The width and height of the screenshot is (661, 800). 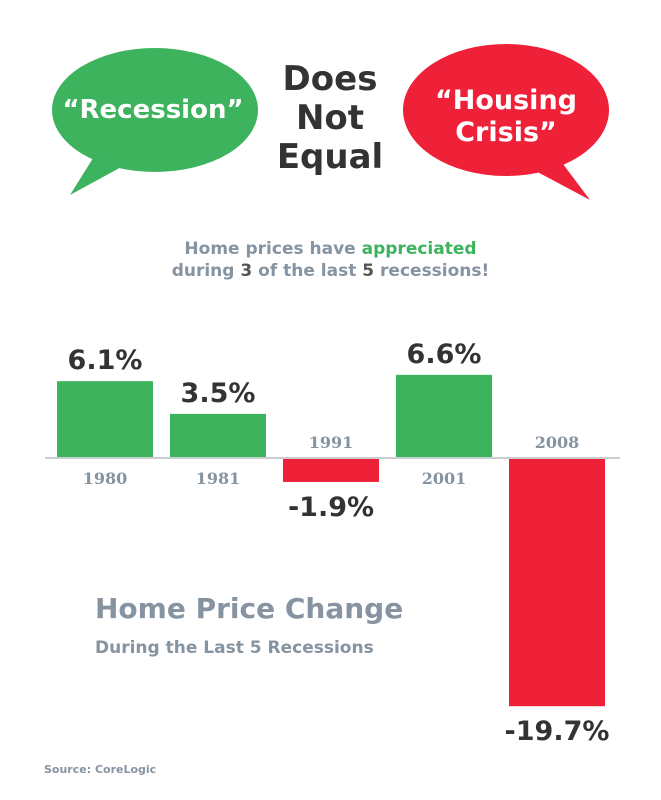 I want to click on right-bubble-text: “Housing Crisis”, so click(x=506, y=117).